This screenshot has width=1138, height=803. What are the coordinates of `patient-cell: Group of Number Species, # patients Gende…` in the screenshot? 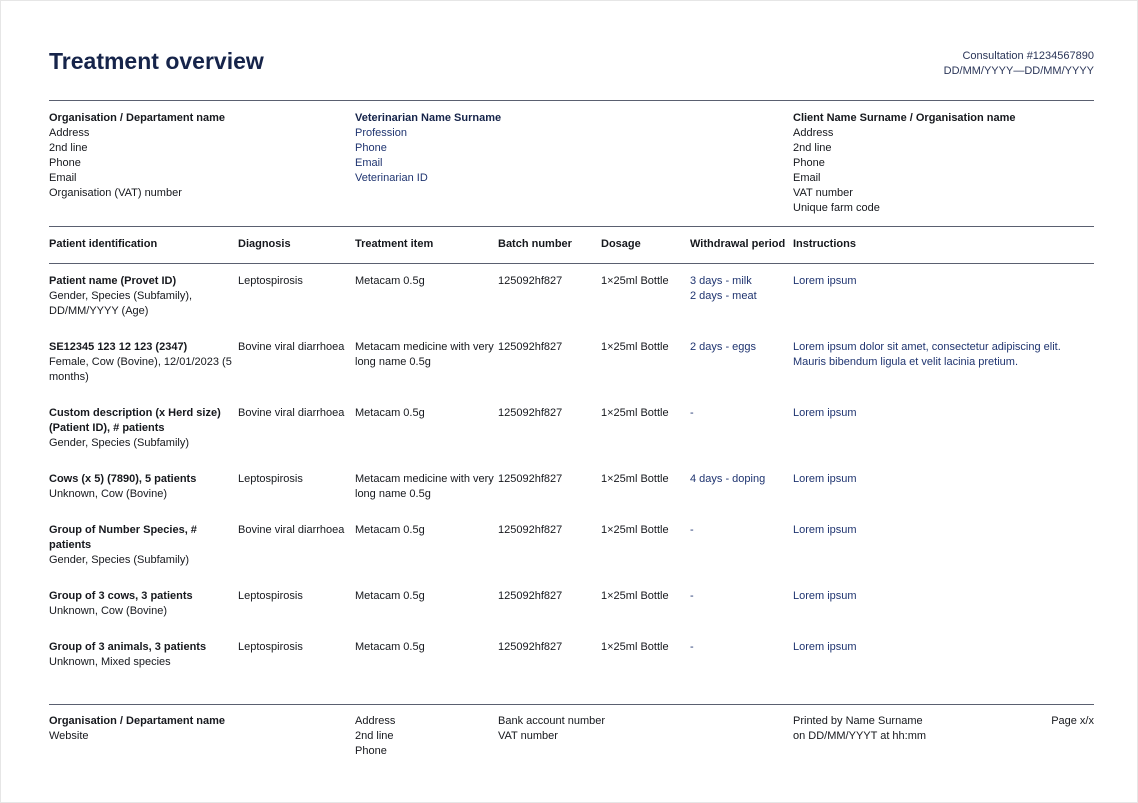 It's located at (143, 546).